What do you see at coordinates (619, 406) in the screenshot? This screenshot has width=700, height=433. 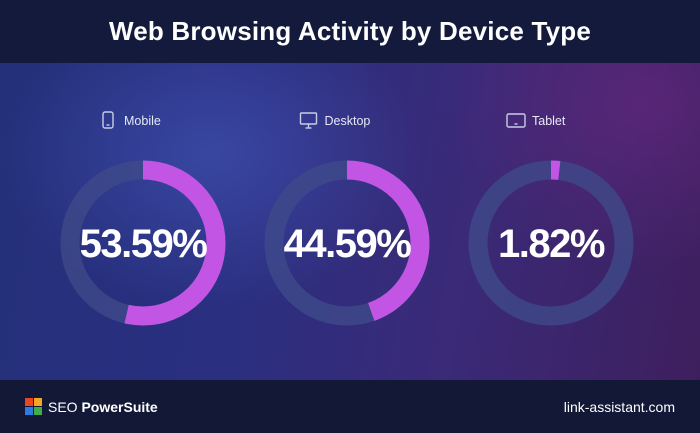 I see `site-link: link-assistant.com` at bounding box center [619, 406].